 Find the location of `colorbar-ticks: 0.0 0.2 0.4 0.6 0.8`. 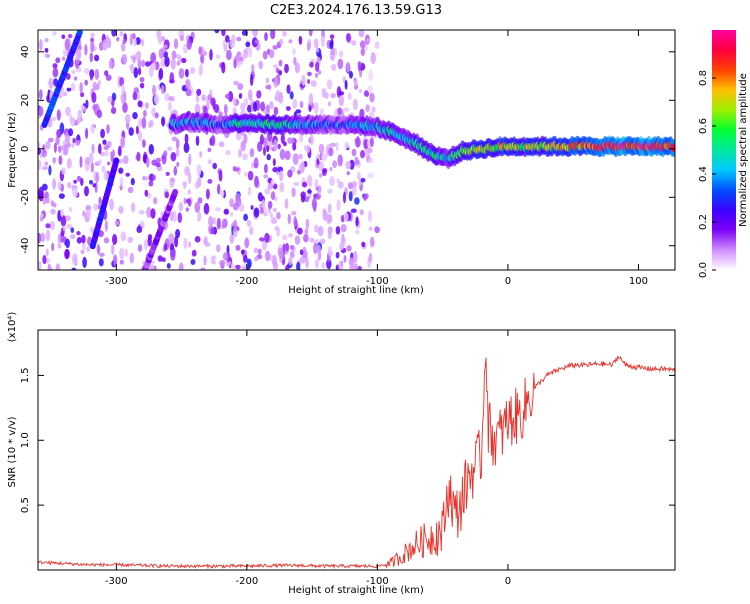

colorbar-ticks: 0.0 0.2 0.4 0.6 0.8 is located at coordinates (707, 174).